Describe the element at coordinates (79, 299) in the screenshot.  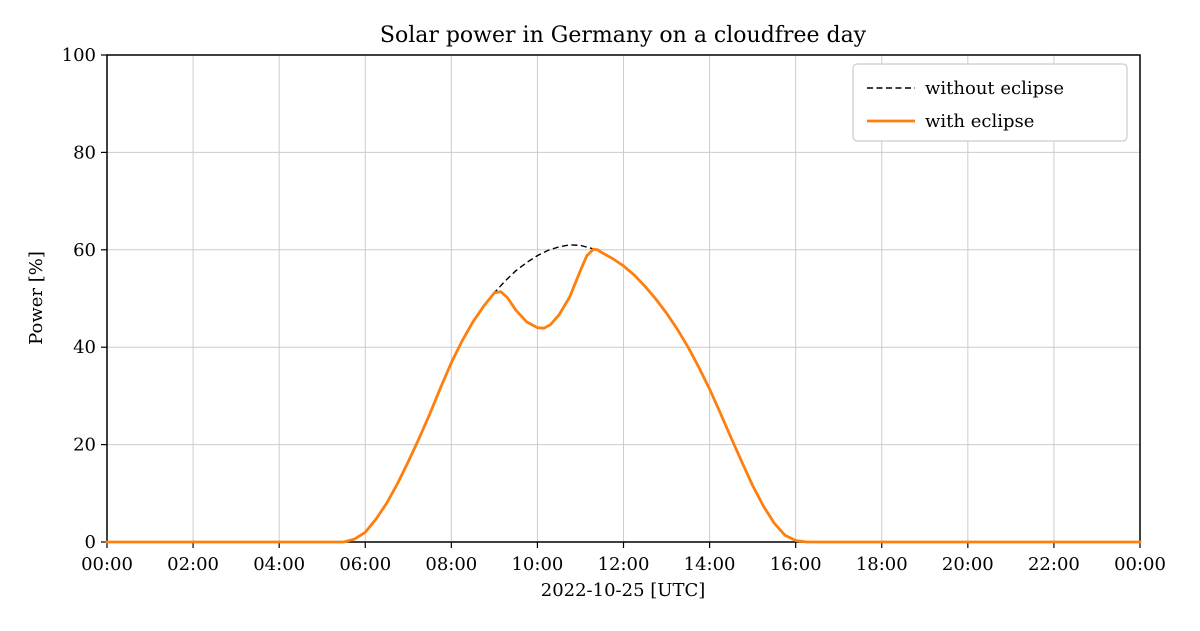
I see `y-tick-labels: 0 20 40 60 80 100` at that location.